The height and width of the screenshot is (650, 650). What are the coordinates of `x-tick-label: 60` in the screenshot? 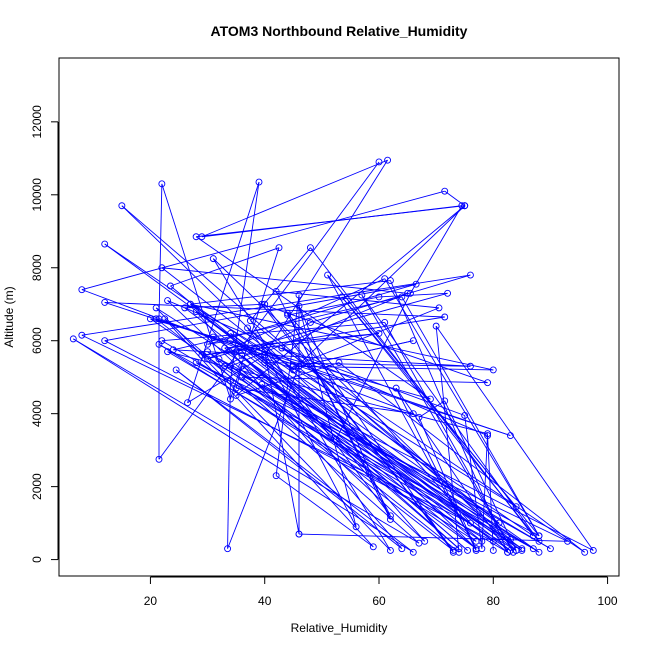 It's located at (379, 601).